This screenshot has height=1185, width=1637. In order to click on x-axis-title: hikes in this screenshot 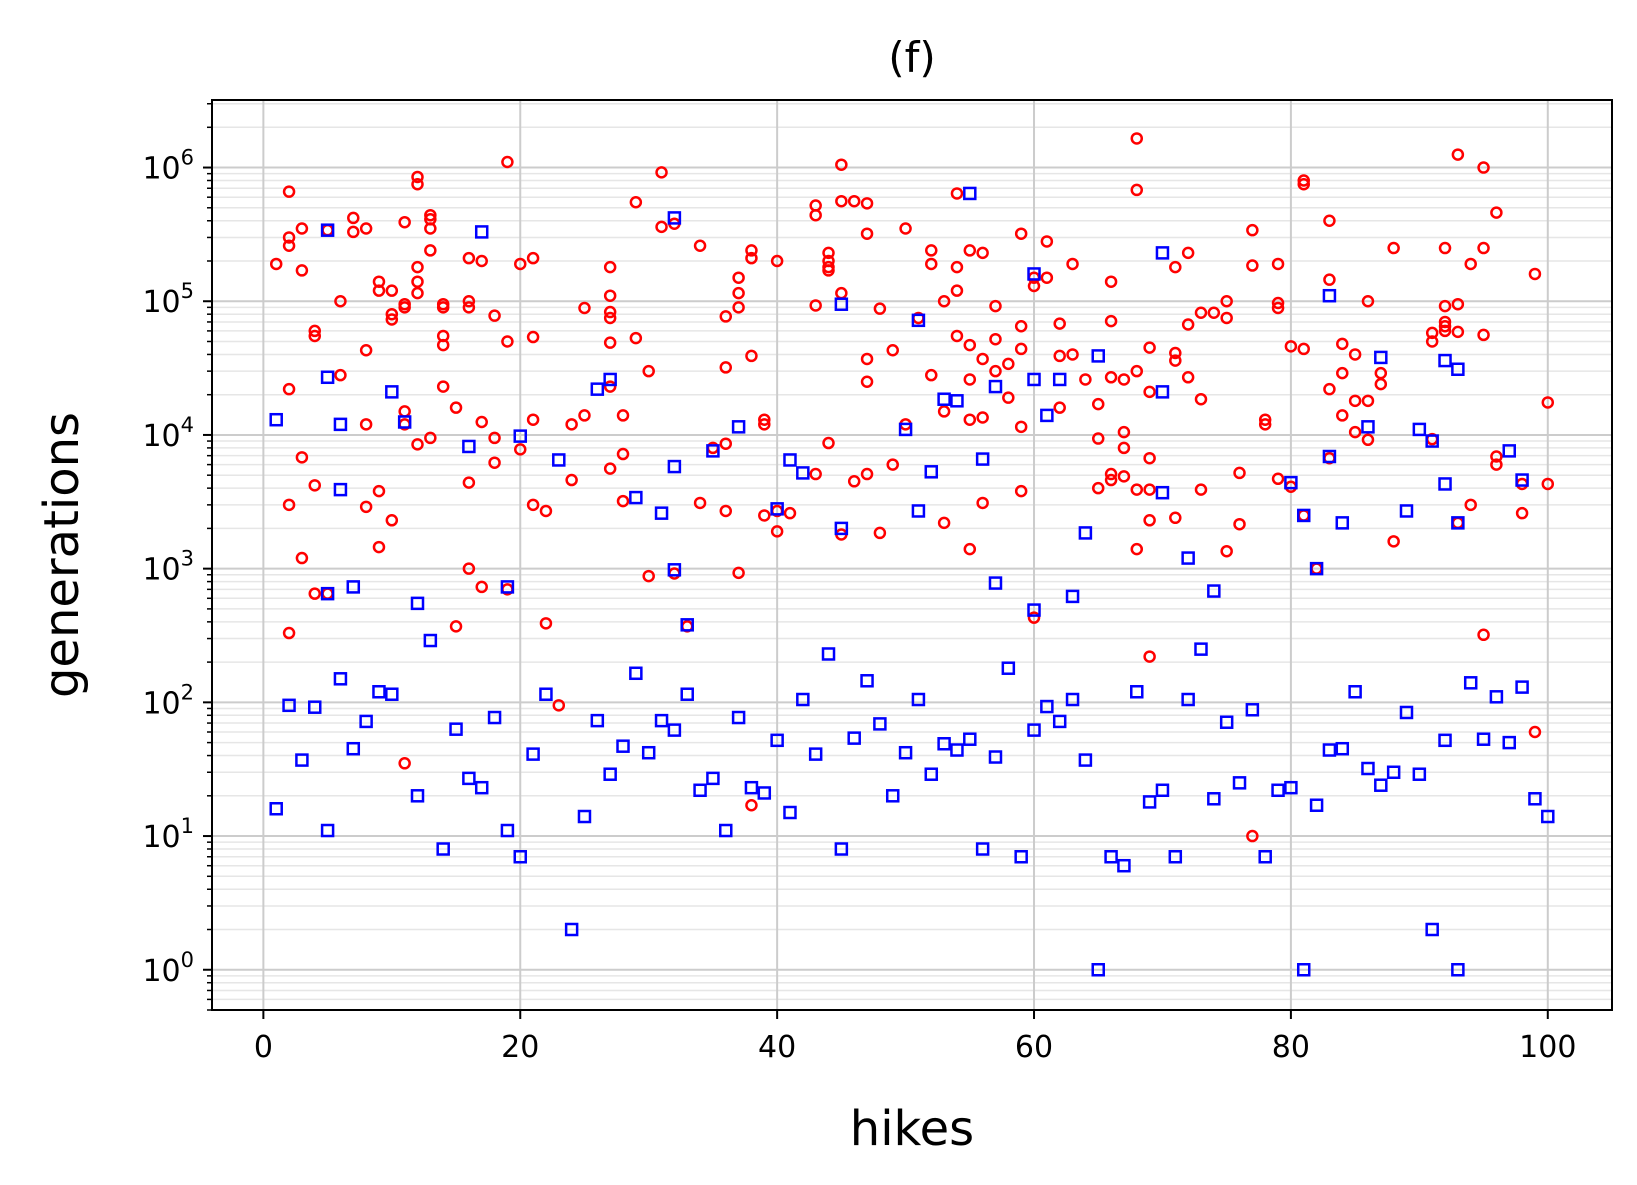, I will do `click(912, 1129)`.